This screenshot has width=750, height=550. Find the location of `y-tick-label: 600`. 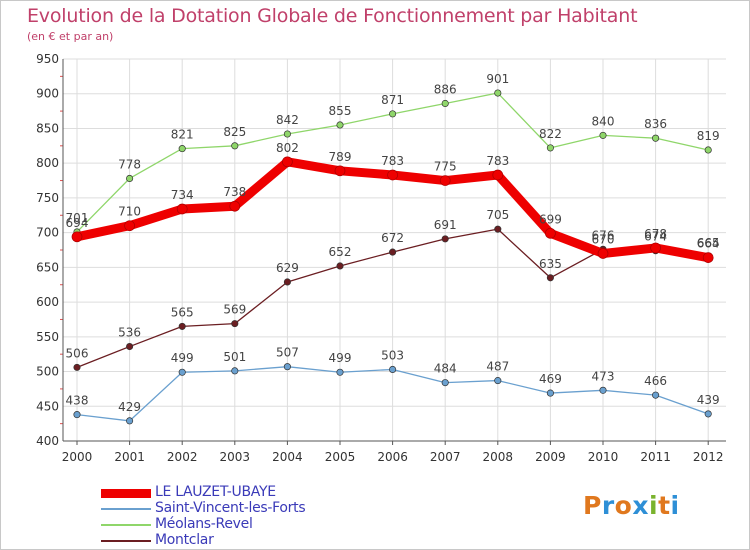

y-tick-label: 600 is located at coordinates (47, 302).